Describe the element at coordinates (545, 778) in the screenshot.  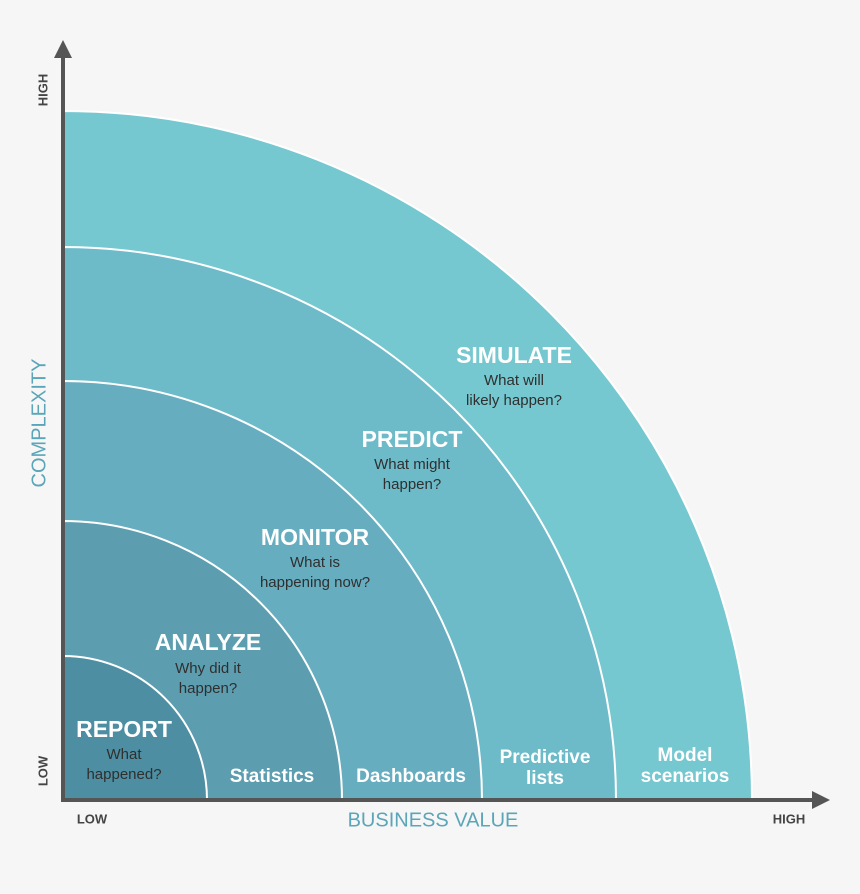
I see `ring-tool: lists` at that location.